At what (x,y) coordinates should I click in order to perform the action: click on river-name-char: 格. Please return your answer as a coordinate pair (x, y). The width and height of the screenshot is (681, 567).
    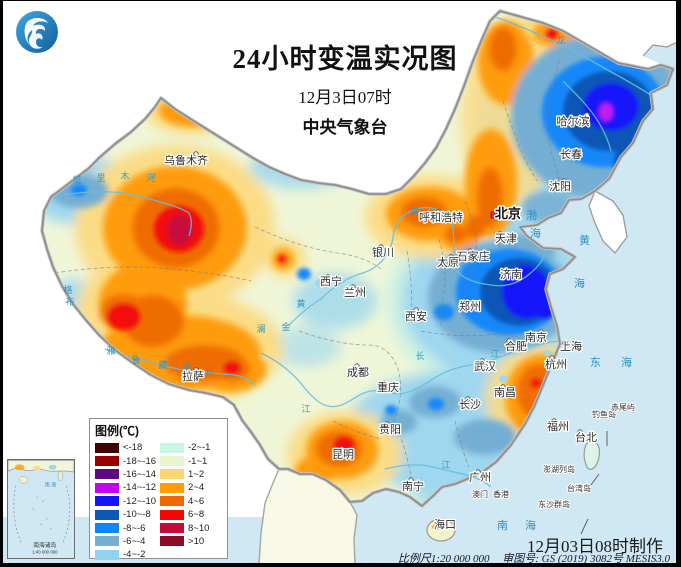
    Looking at the image, I should click on (67, 289).